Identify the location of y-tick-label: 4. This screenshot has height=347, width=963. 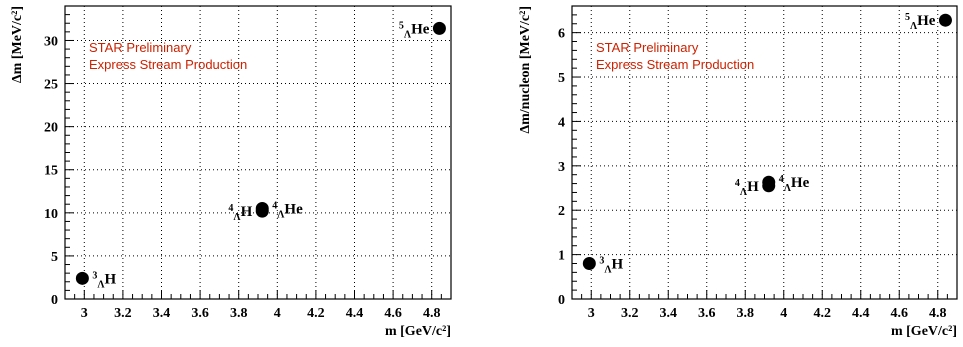
(561, 122).